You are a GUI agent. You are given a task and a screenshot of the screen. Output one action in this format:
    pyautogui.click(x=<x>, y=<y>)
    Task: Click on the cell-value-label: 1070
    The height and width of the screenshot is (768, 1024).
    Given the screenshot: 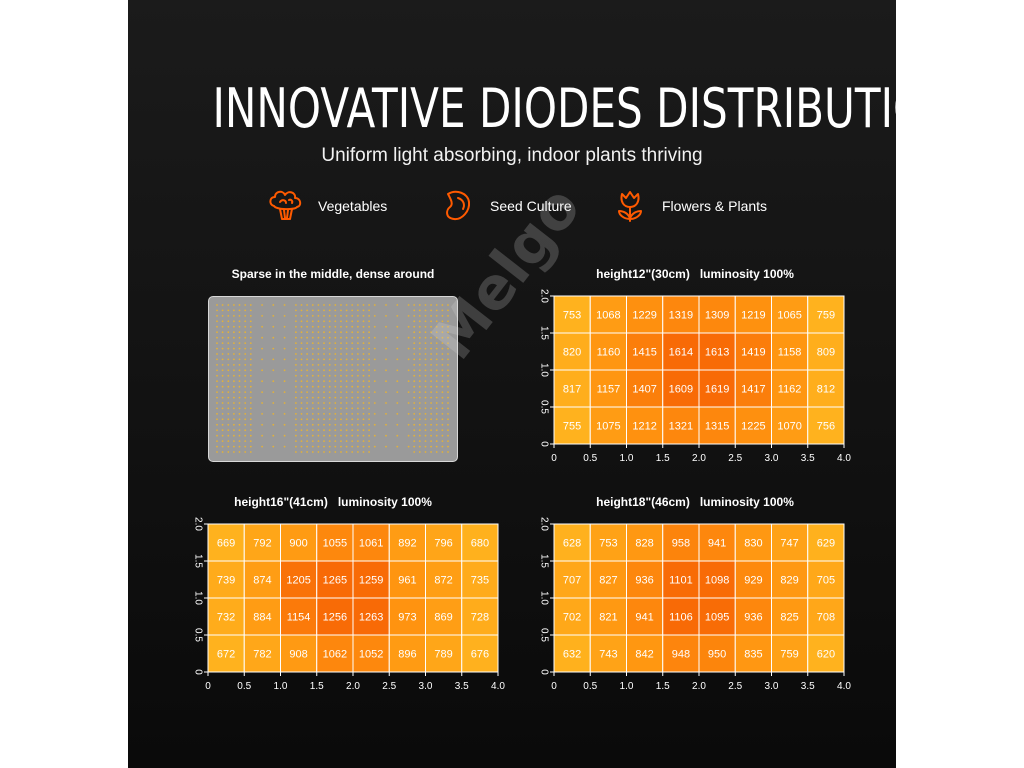 What is the action you would take?
    pyautogui.click(x=789, y=427)
    